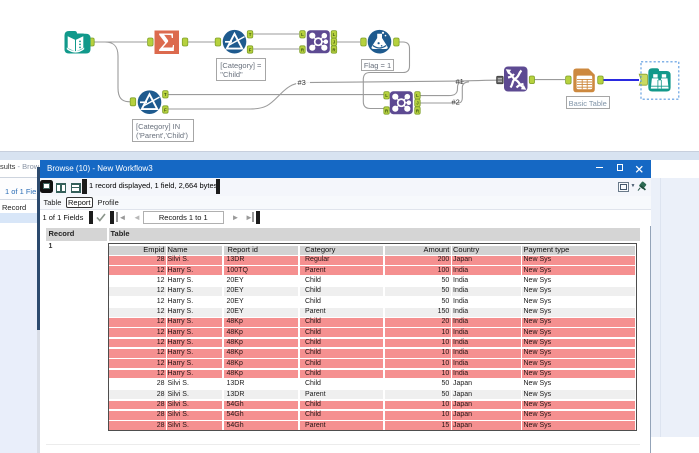 The image size is (699, 453). Describe the element at coordinates (460, 81) in the screenshot. I see `svg-text: #1` at that location.